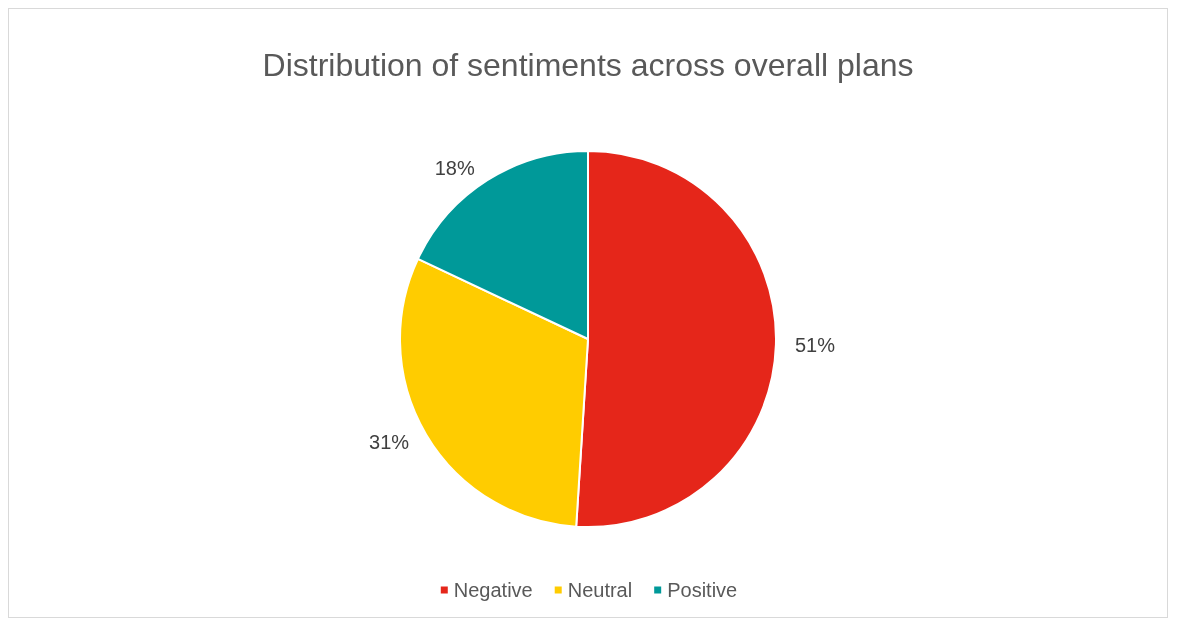 This screenshot has height=630, width=1181. Describe the element at coordinates (588, 65) in the screenshot. I see `chart-title: Distribution of sentiments across overall plans` at that location.